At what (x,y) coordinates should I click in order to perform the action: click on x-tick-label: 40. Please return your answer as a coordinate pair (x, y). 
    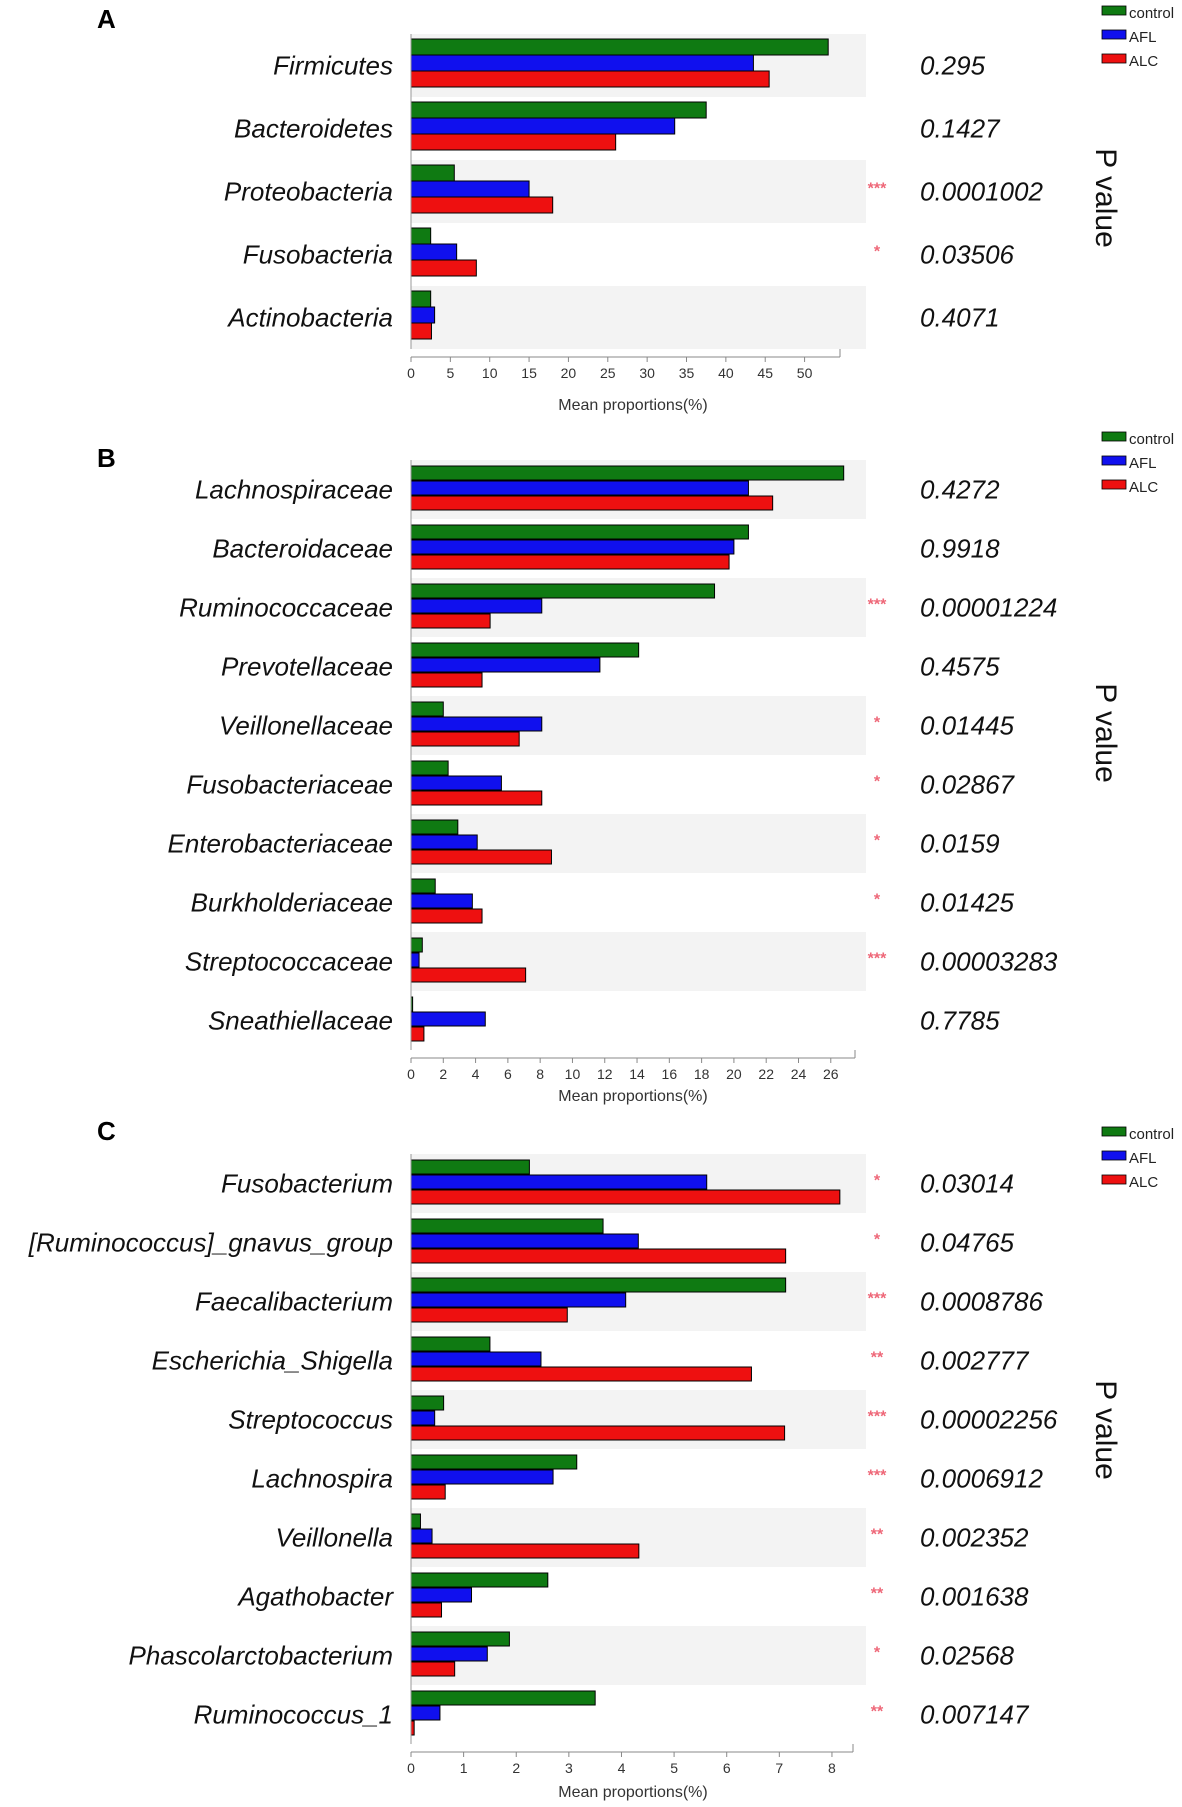
    Looking at the image, I should click on (726, 373).